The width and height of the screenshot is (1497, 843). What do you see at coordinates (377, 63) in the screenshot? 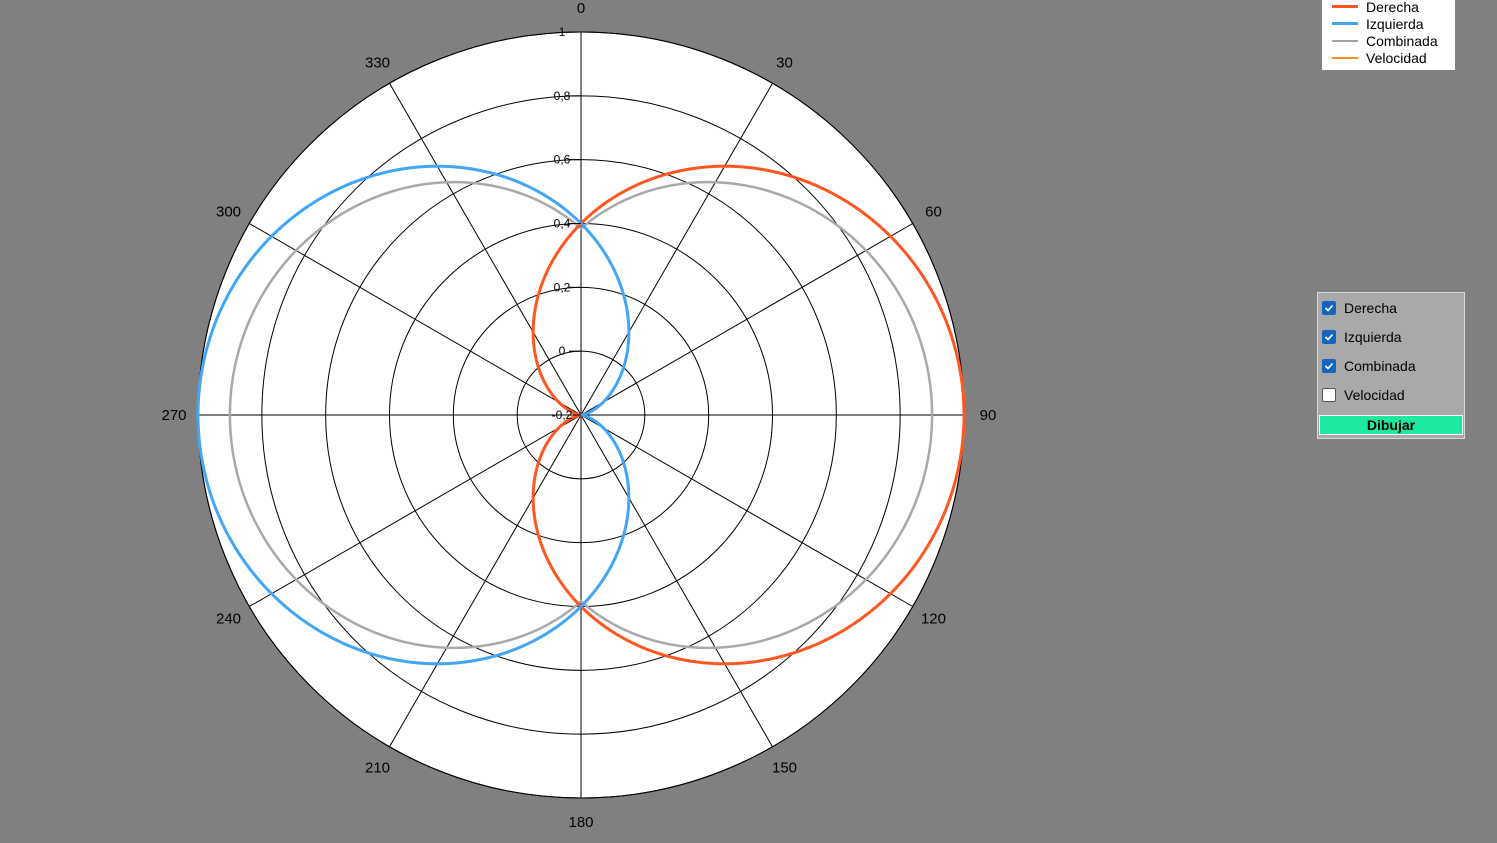
I see `angle-tick-label: 330` at bounding box center [377, 63].